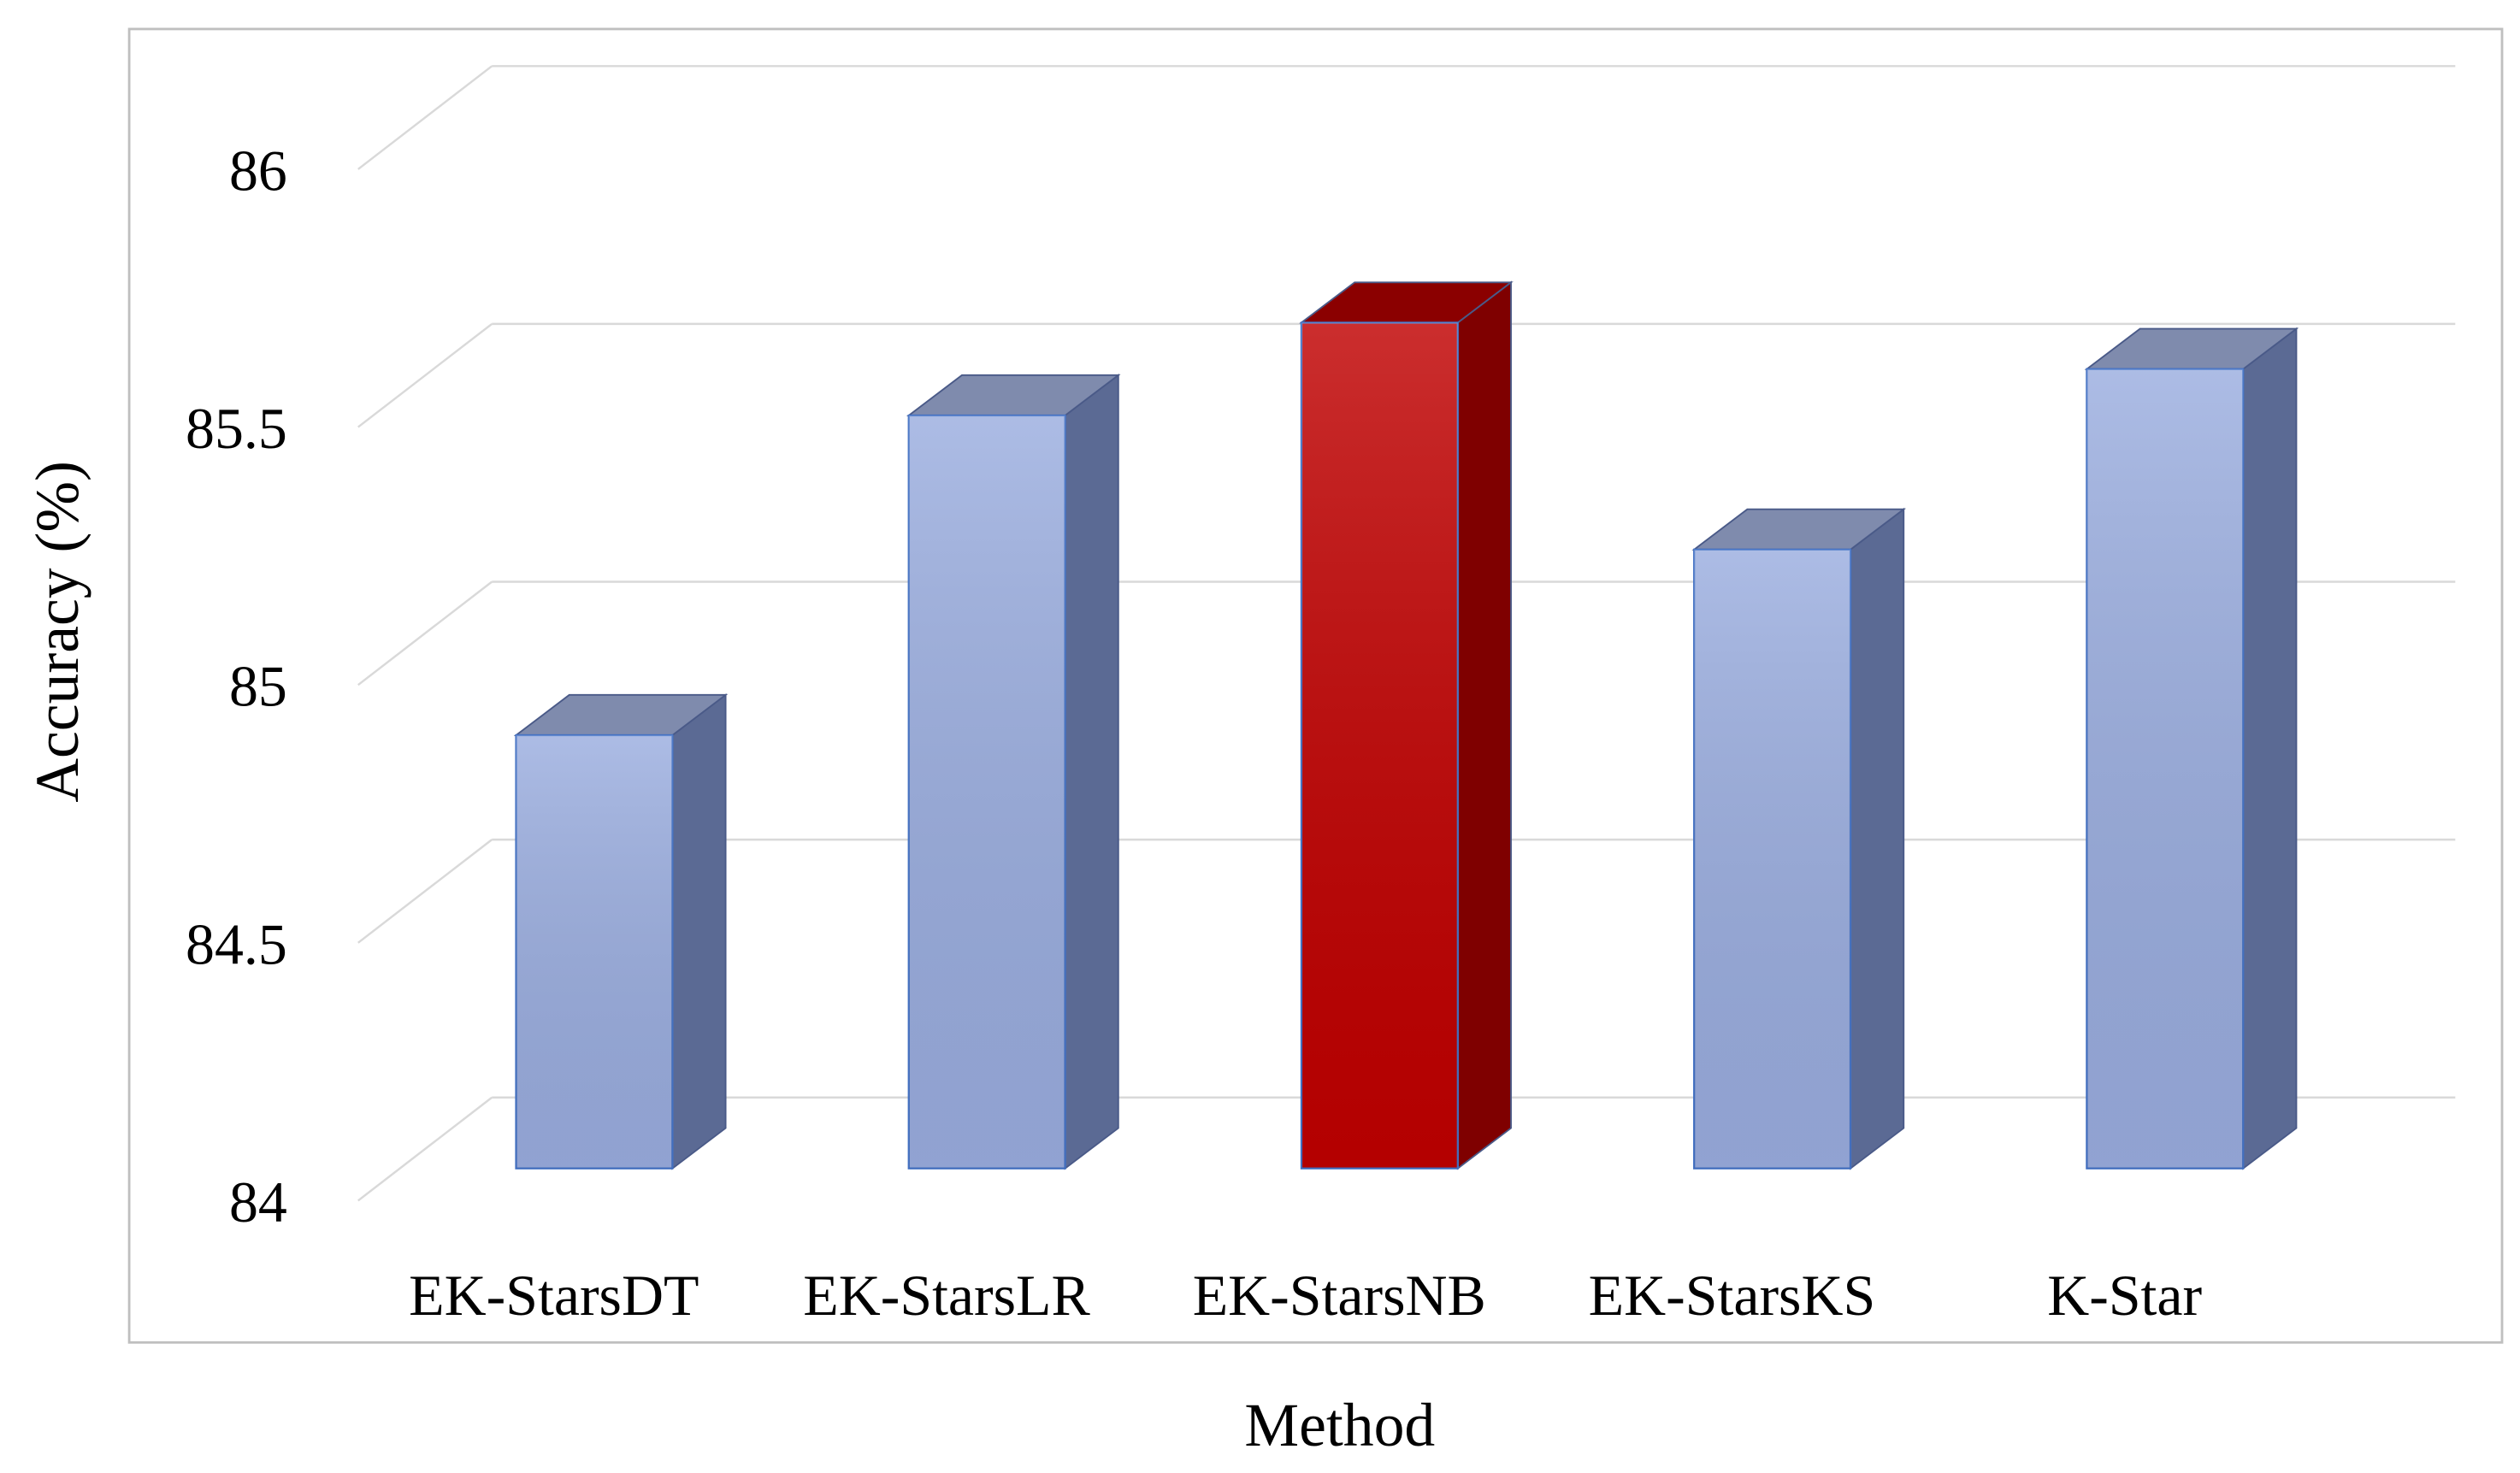 The height and width of the screenshot is (1473, 2520). Describe the element at coordinates (258, 170) in the screenshot. I see `y-tick-label: 86` at that location.